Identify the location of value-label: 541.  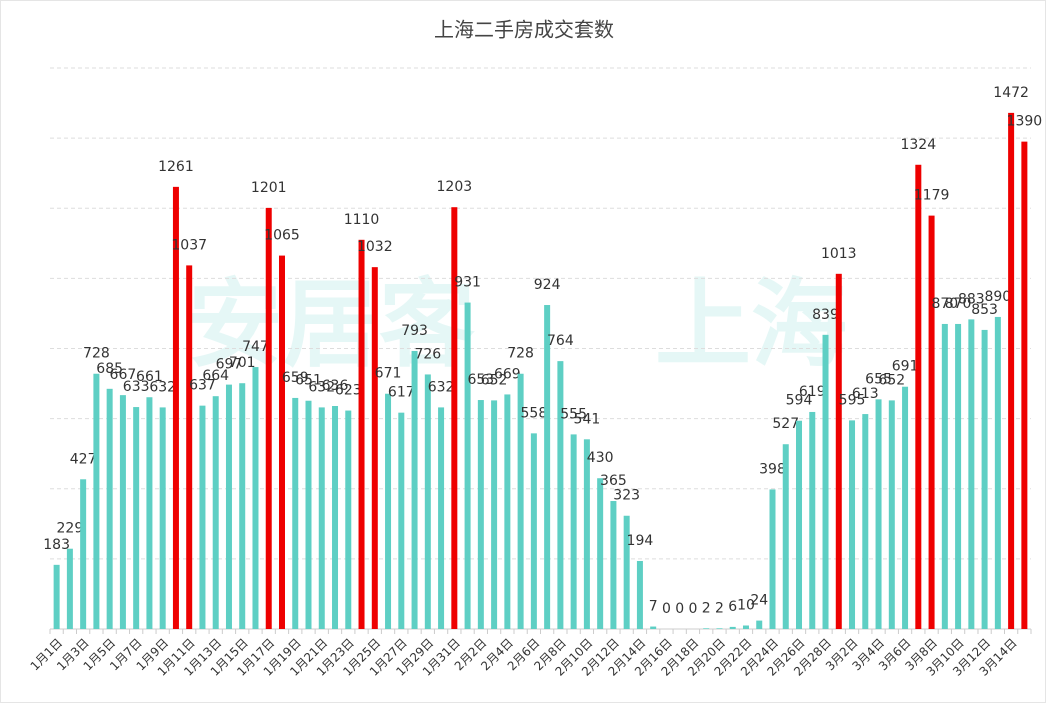
(587, 419).